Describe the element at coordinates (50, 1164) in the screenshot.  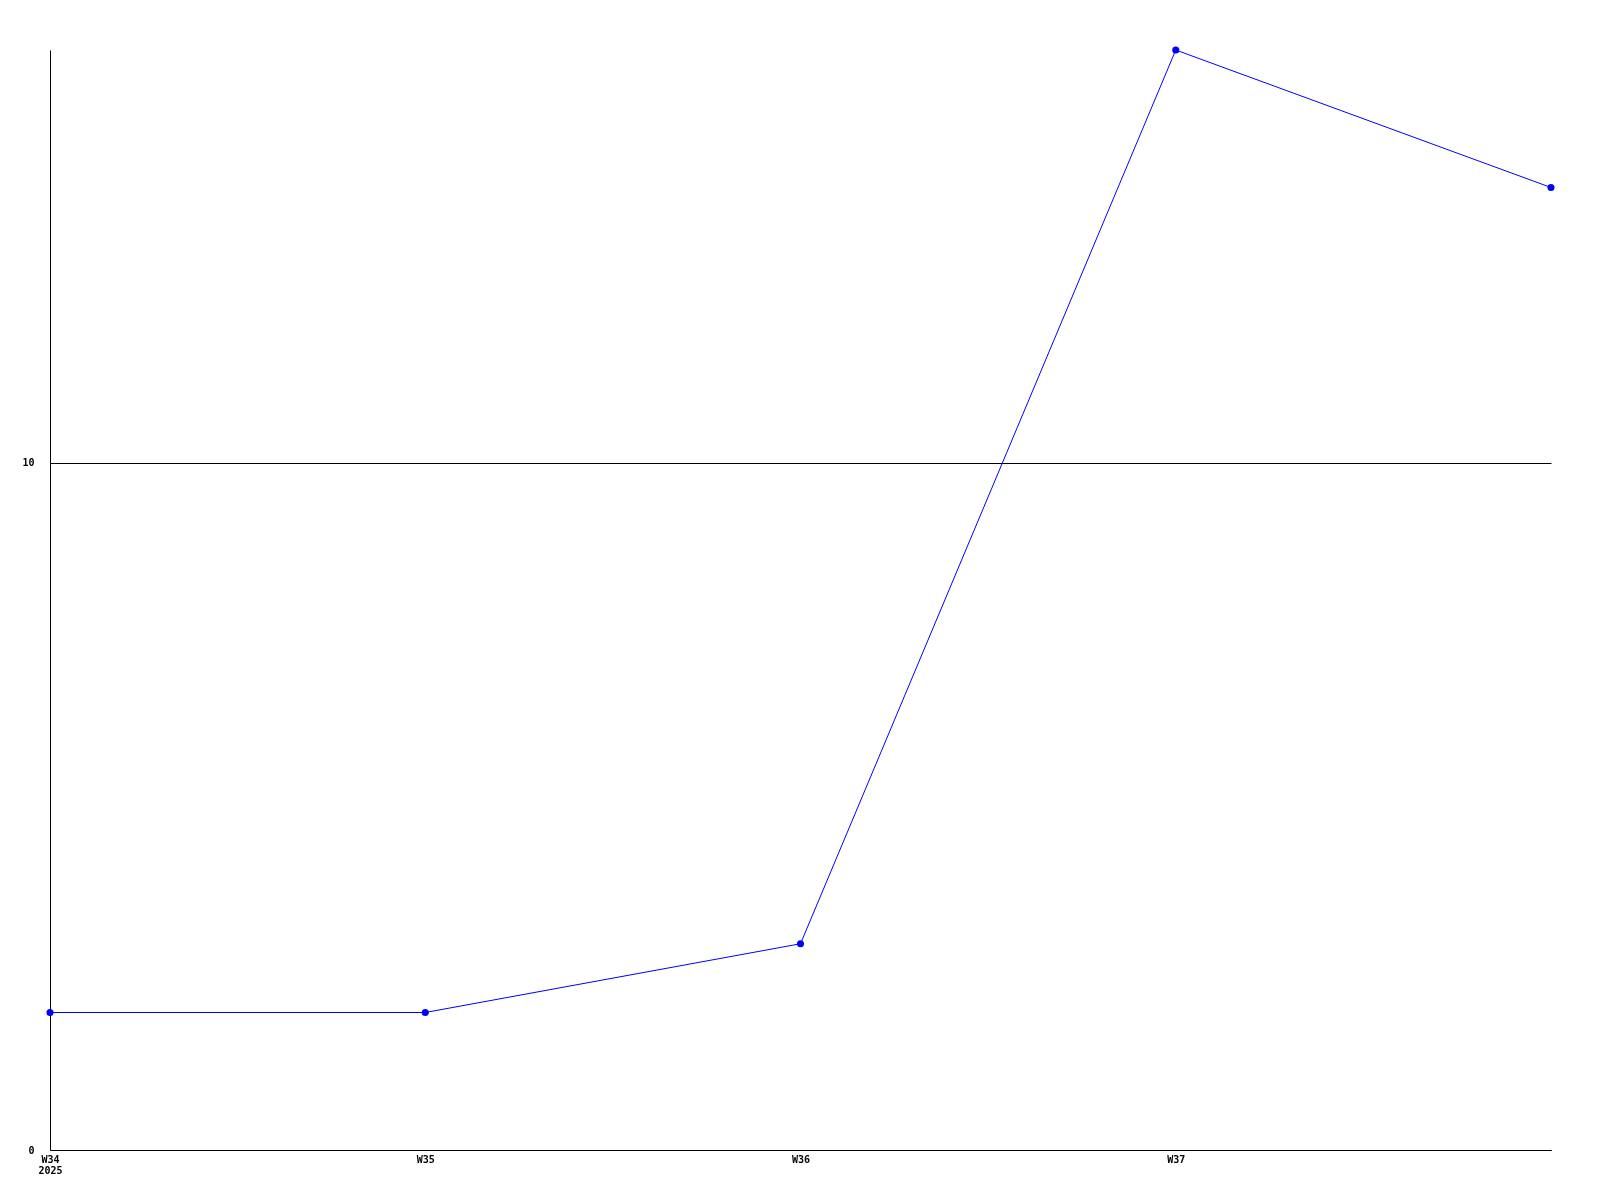
I see `x-tick-label: W34 2025` at that location.